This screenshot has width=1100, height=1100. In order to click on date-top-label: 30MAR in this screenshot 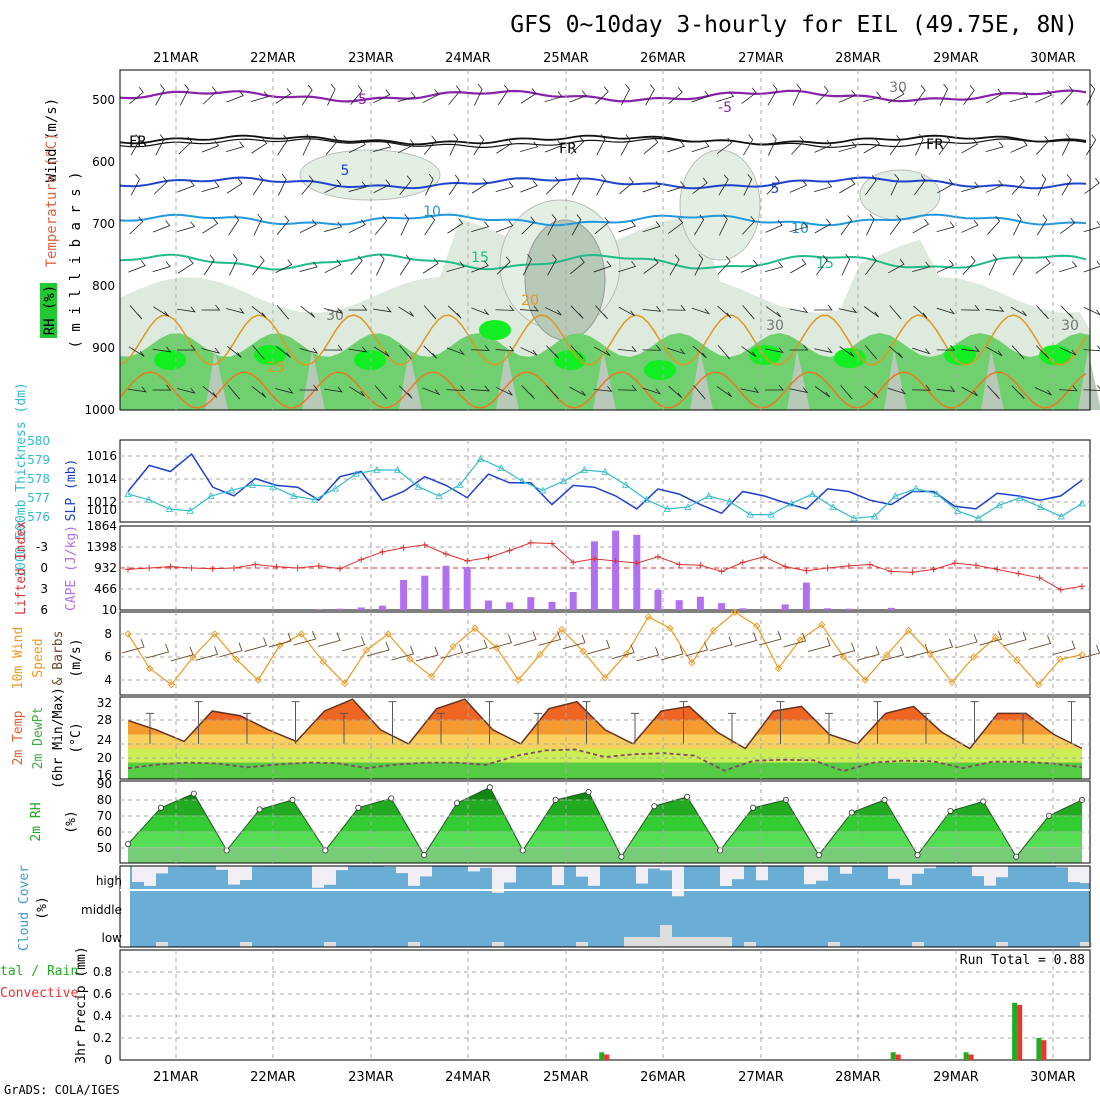, I will do `click(1053, 58)`.